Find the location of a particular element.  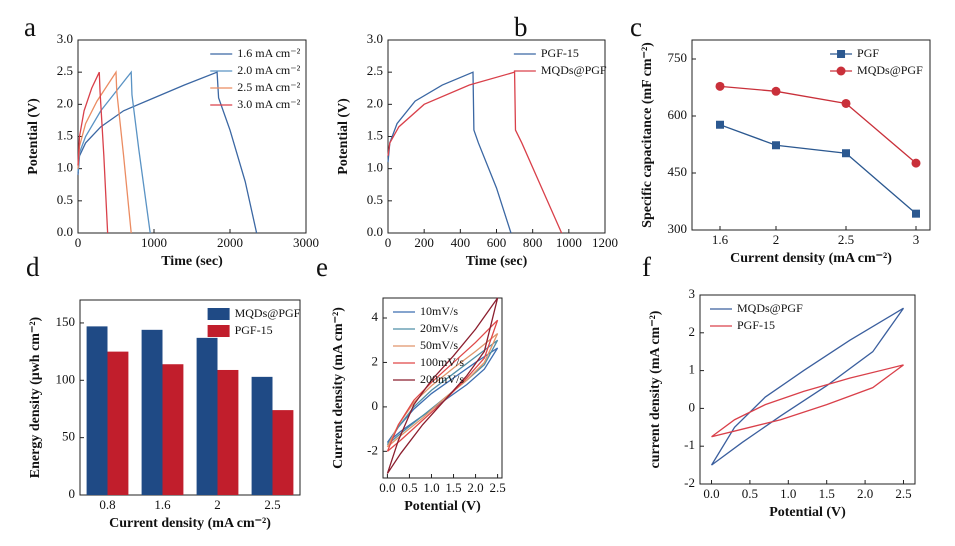

x-axis-label: Time (sec) is located at coordinates (497, 261).